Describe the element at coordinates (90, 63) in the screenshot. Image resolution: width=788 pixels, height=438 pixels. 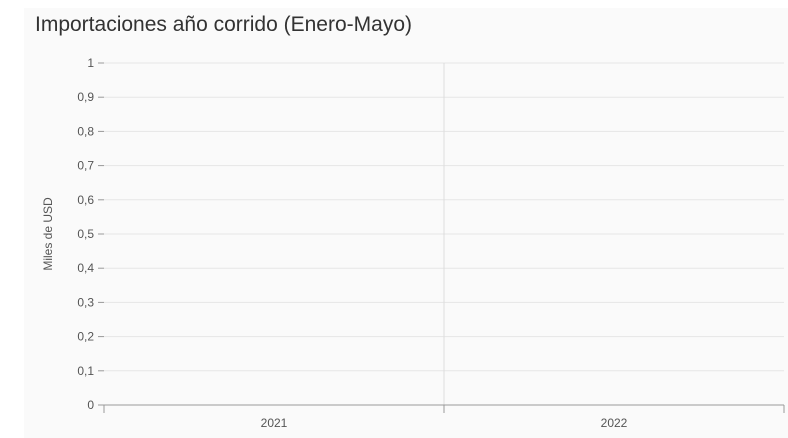
I see `y-tick-label: 1` at that location.